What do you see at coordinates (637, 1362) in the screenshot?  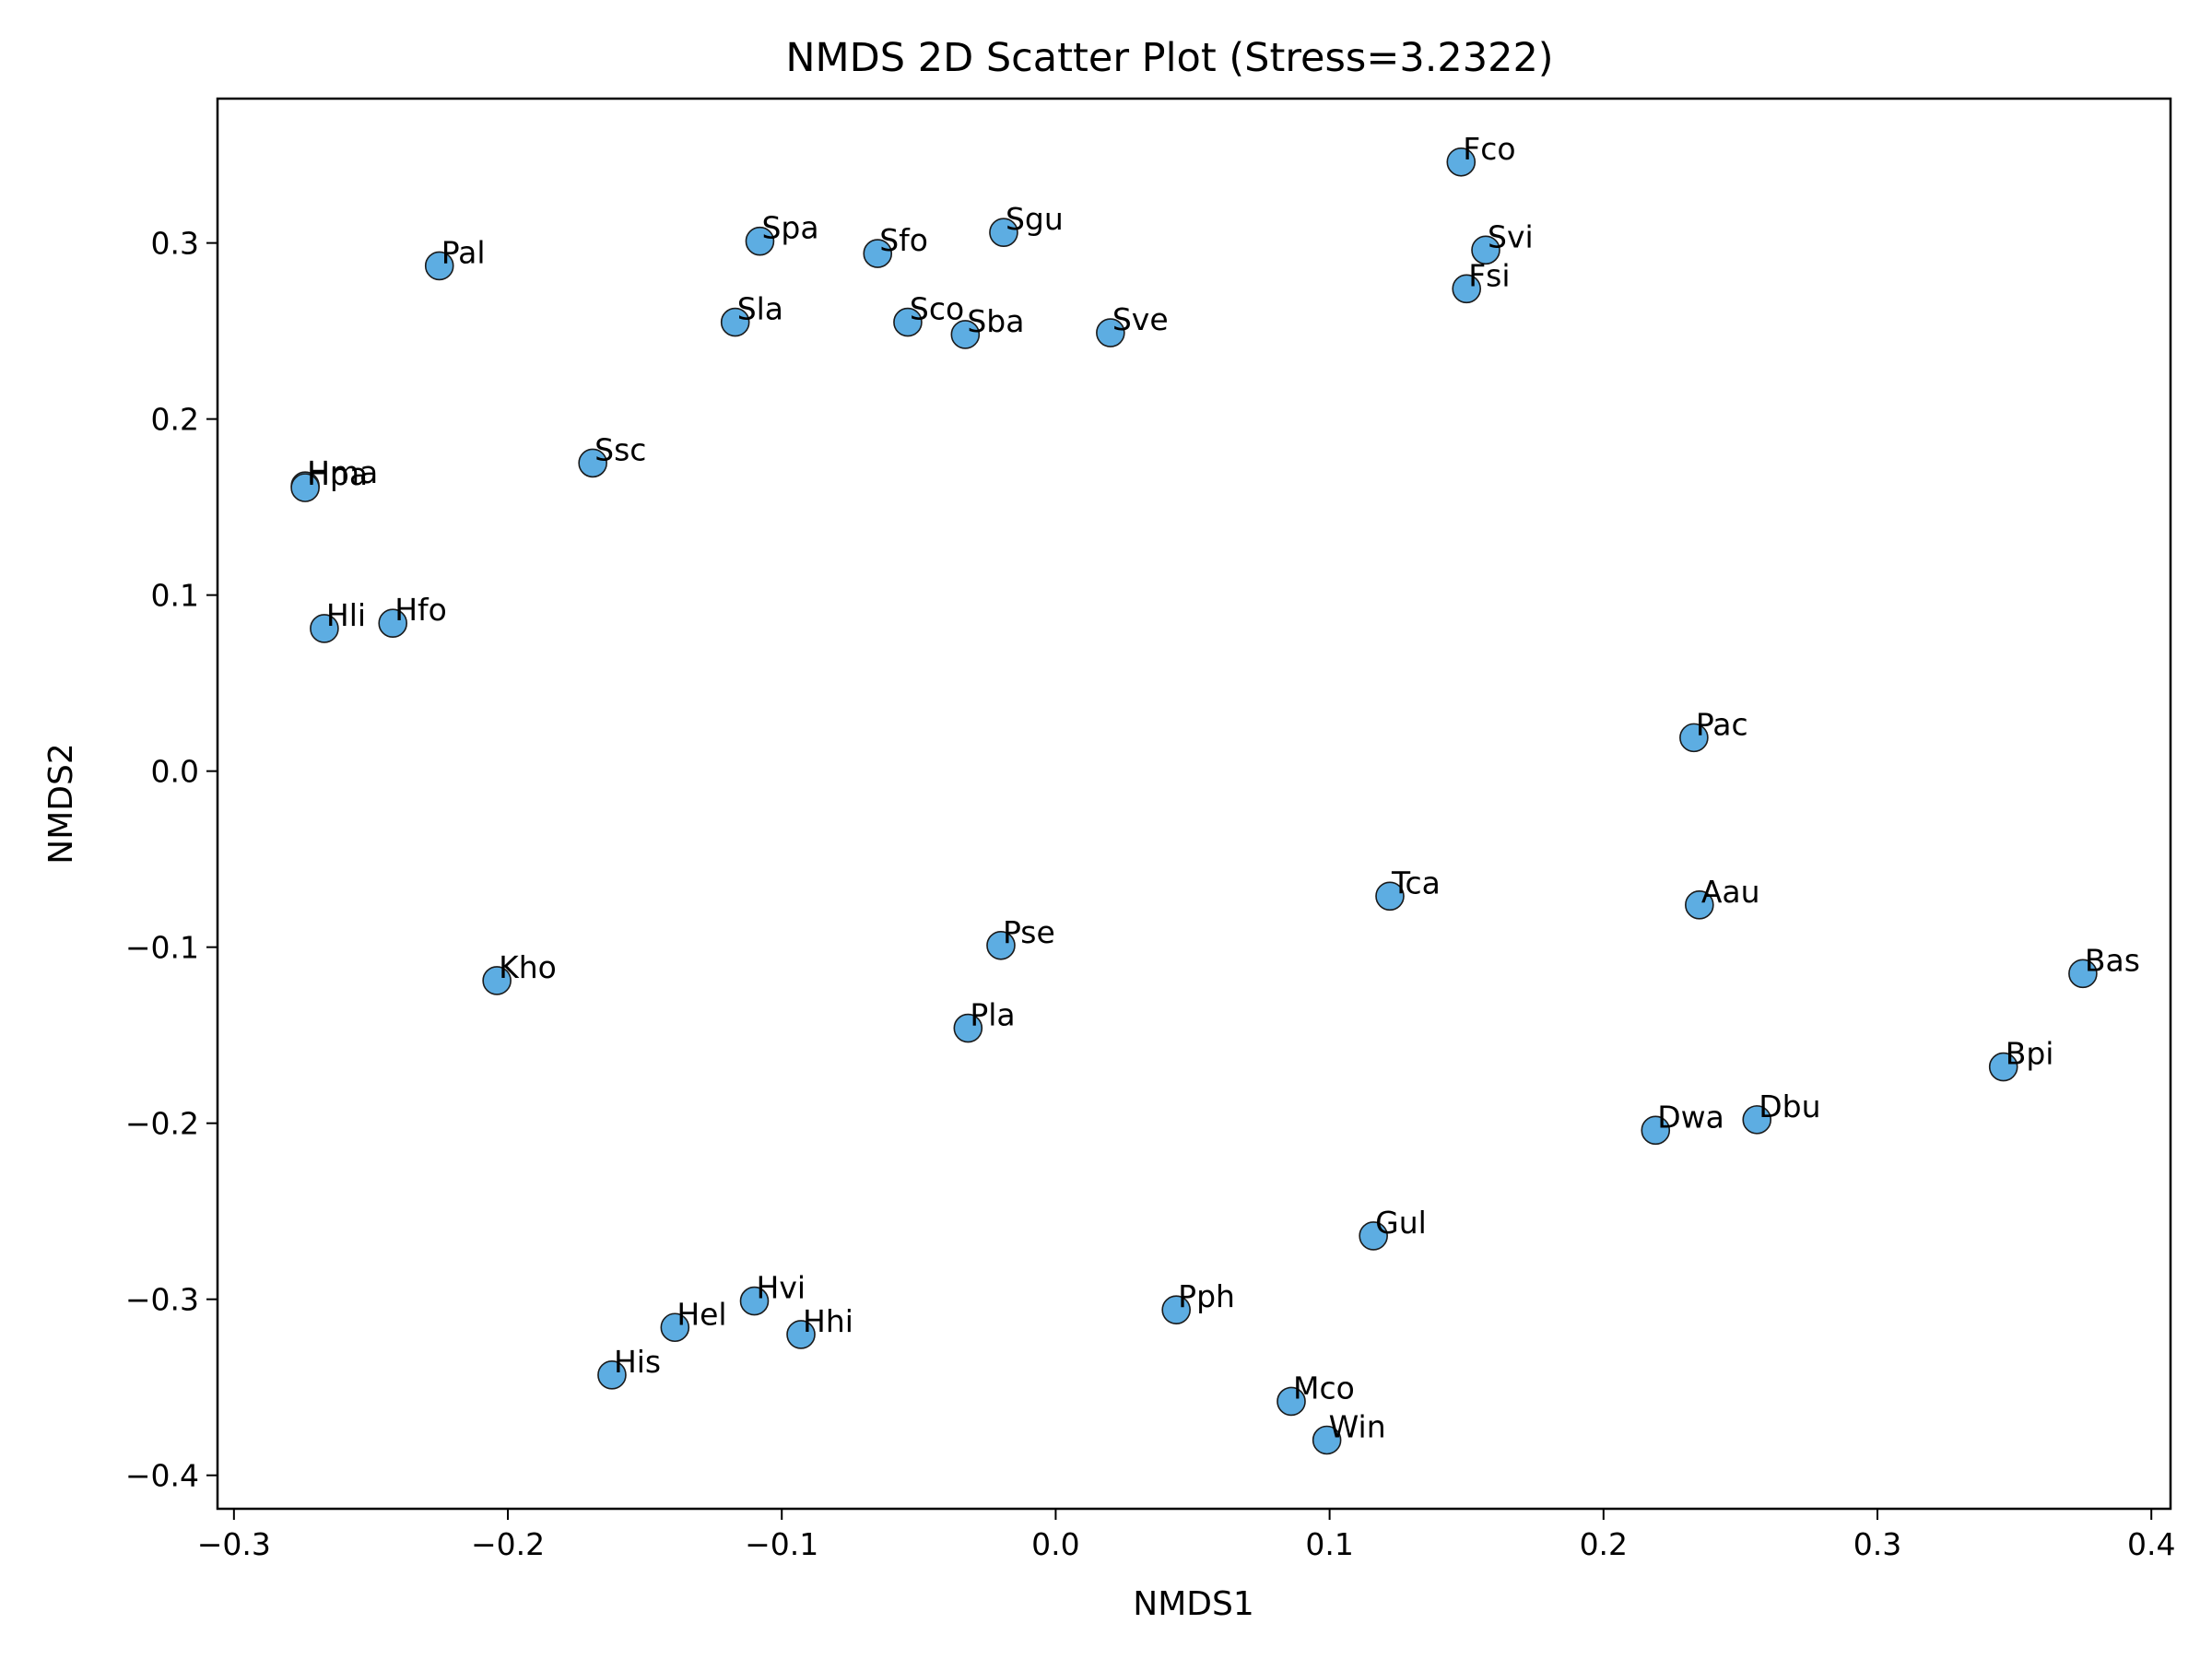 I see `point-label: His` at bounding box center [637, 1362].